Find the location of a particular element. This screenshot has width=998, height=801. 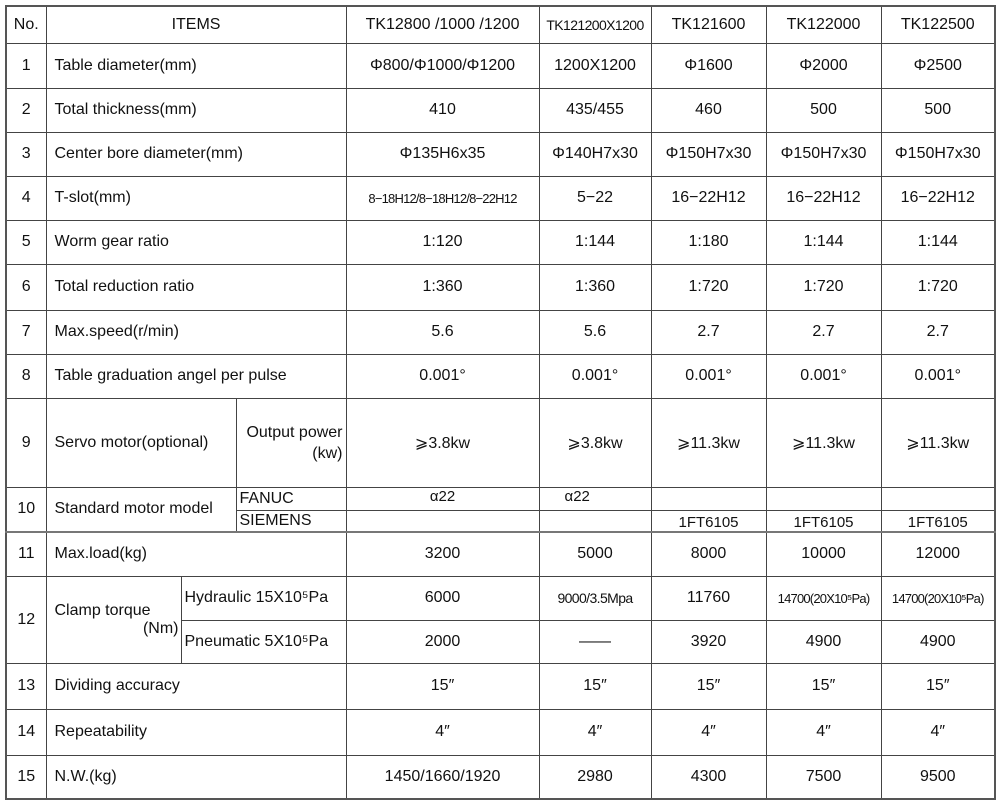

table-row: 13 Dividing accuracy 15″ 15″ 15″ 15″ 15″ is located at coordinates (500, 686).